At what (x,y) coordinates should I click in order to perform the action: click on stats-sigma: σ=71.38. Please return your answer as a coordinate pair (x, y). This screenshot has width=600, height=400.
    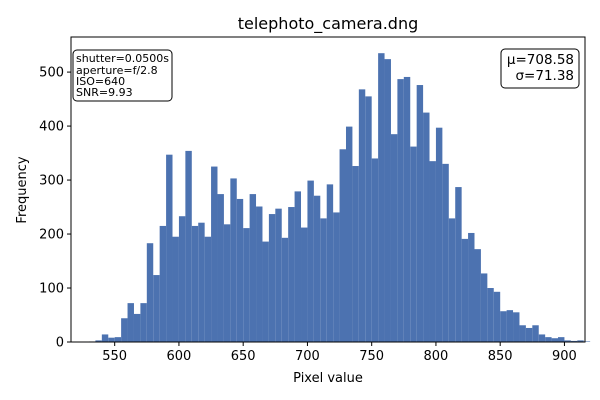
    Looking at the image, I should click on (544, 76).